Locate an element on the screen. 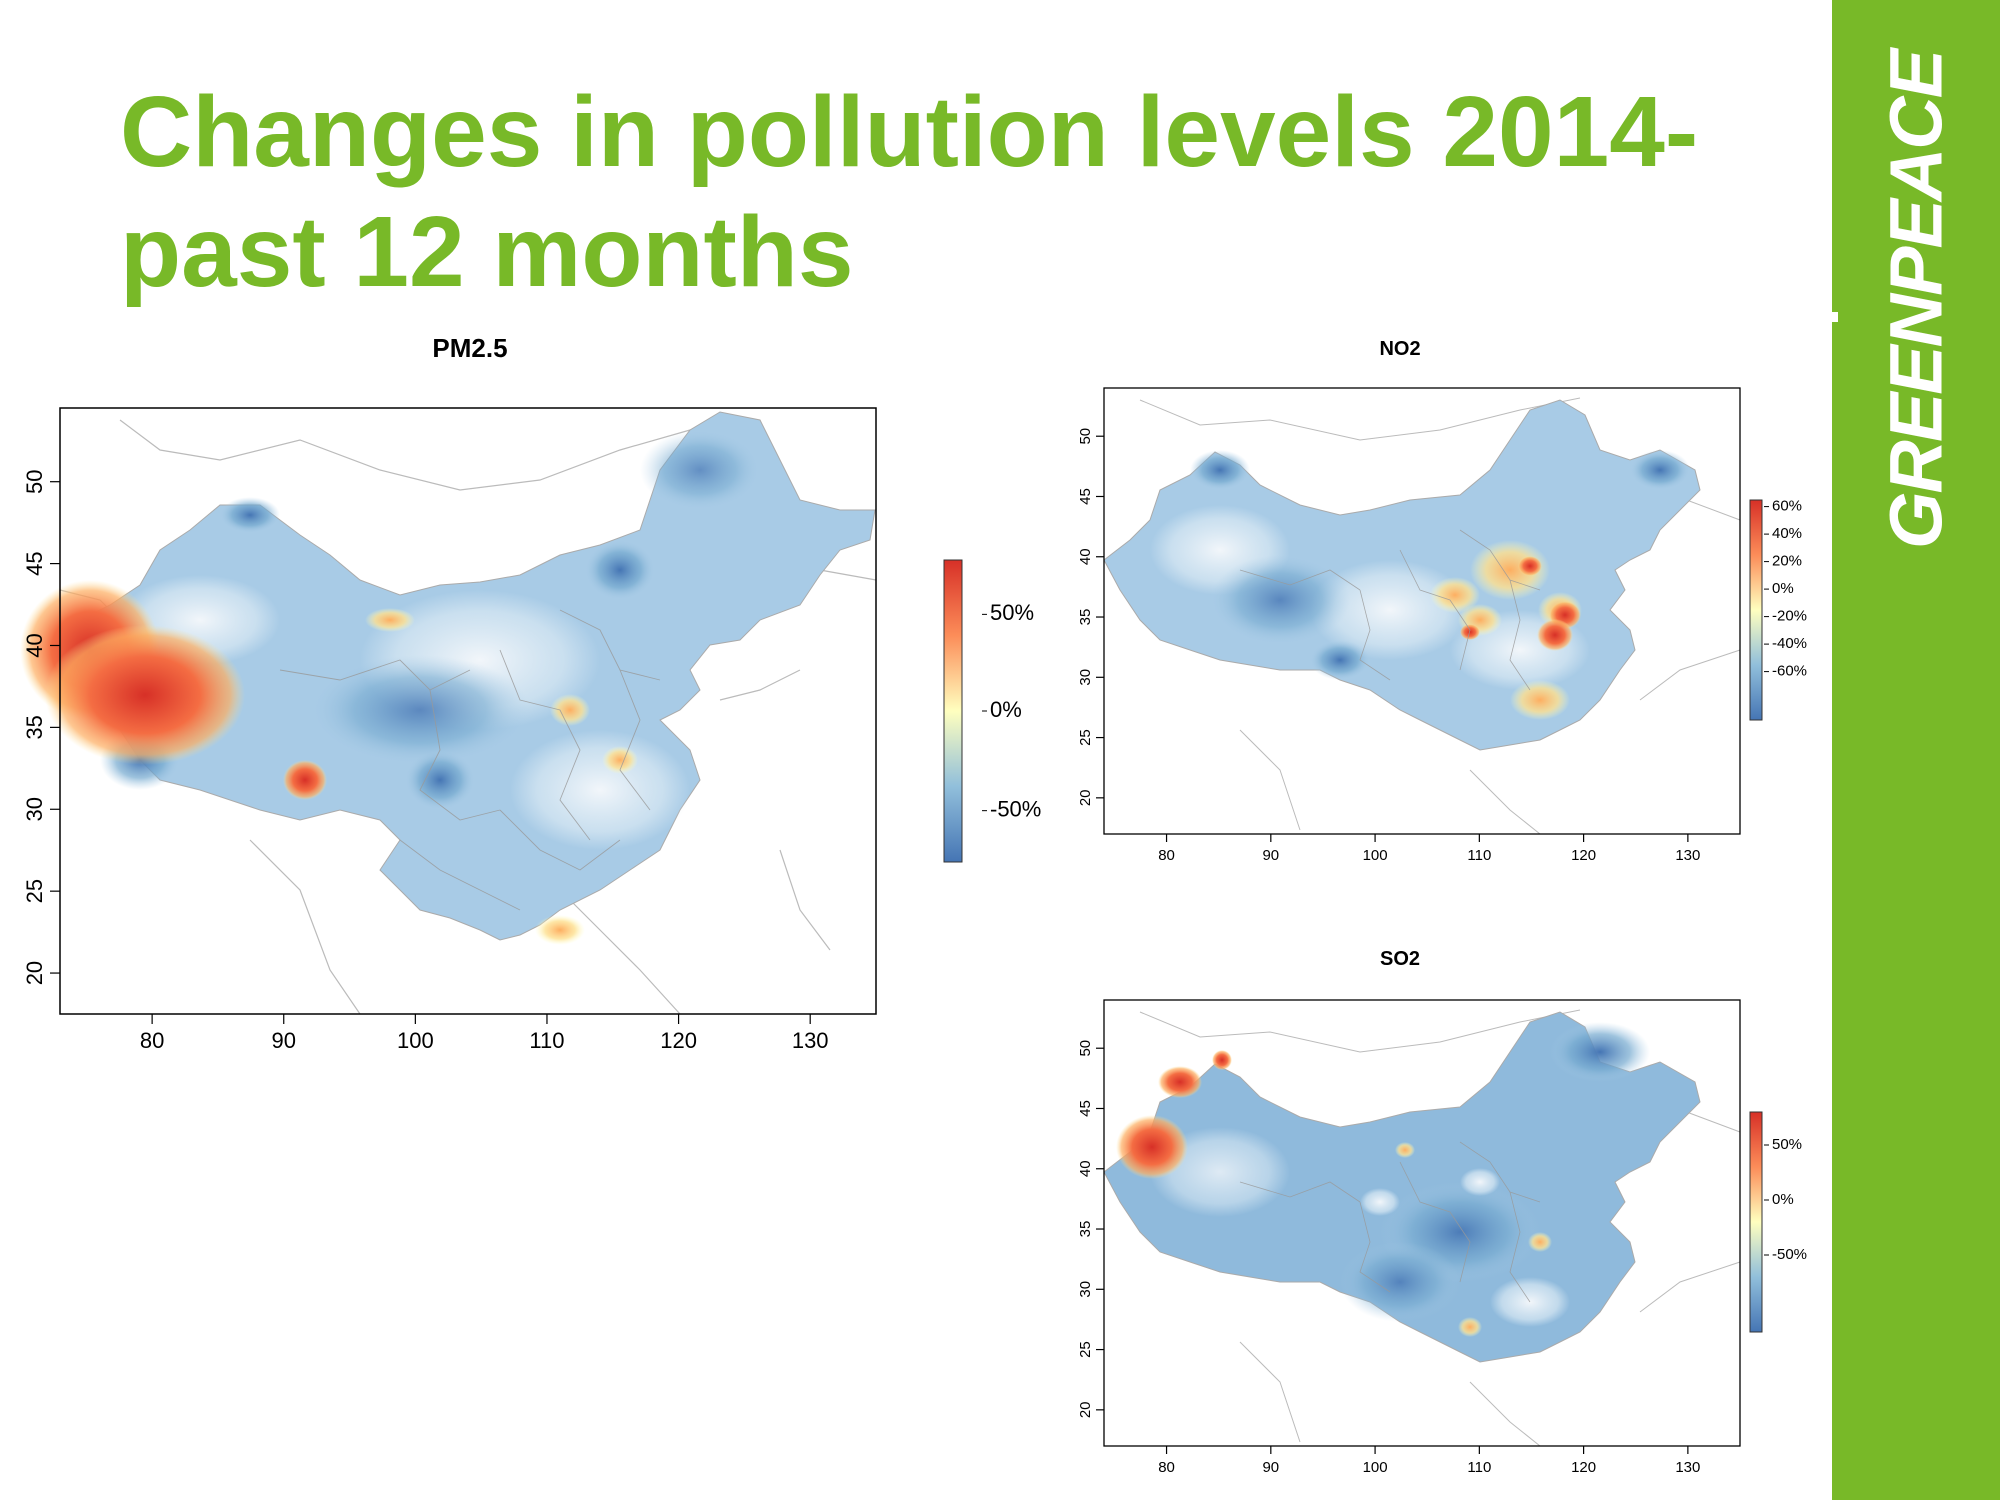  so2-color-legend: 50% 0% -50% is located at coordinates (1778, 1222).